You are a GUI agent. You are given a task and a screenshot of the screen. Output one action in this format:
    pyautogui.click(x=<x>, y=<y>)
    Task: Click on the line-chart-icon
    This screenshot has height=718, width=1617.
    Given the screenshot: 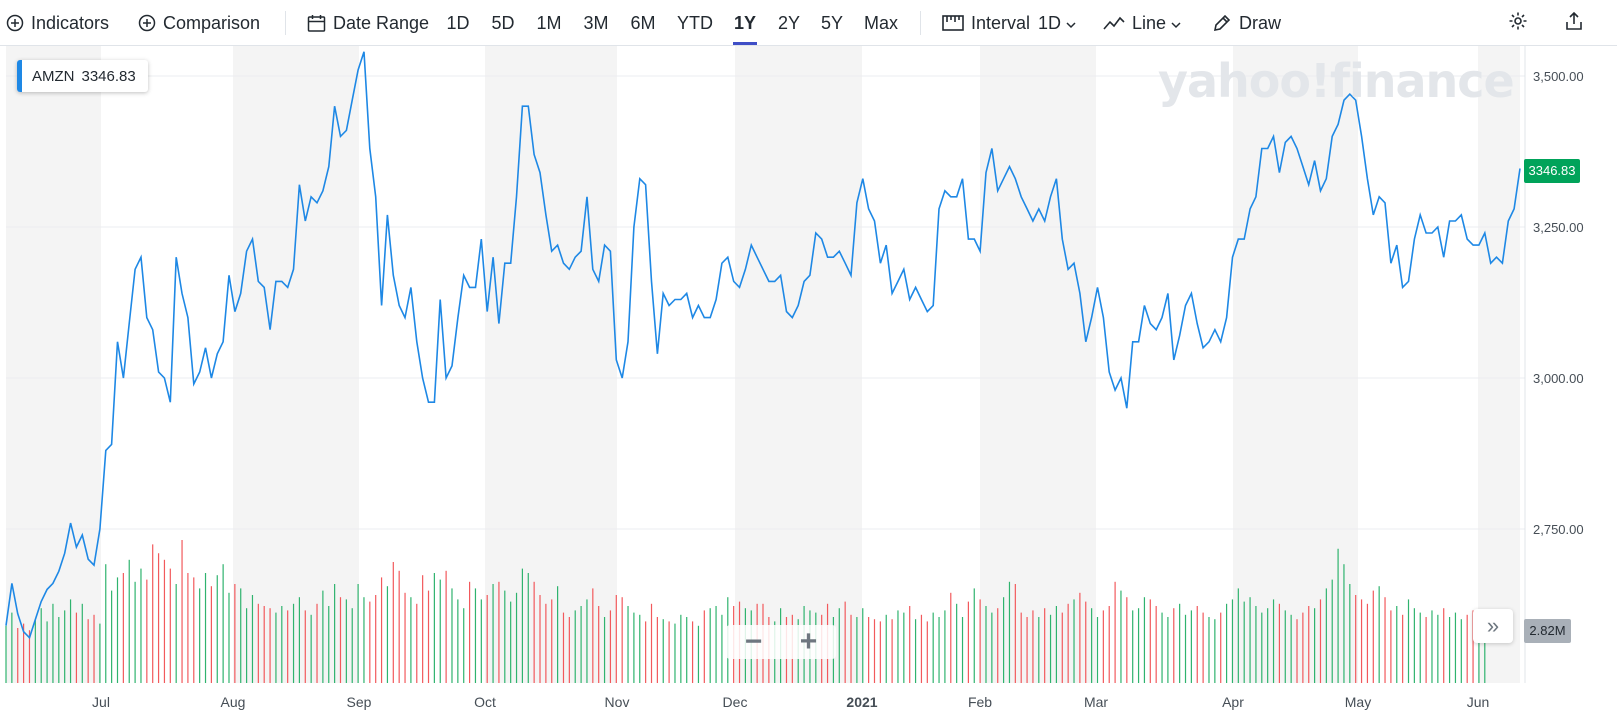 What is the action you would take?
    pyautogui.click(x=1114, y=23)
    